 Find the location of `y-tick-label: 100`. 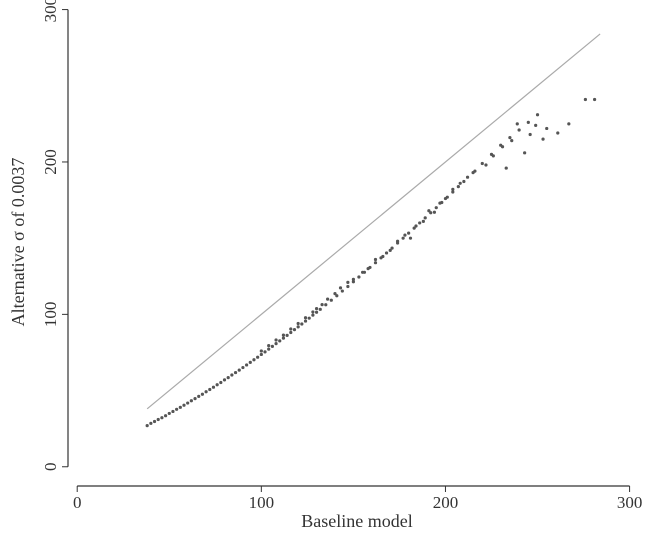

y-tick-label: 100 is located at coordinates (50, 315).